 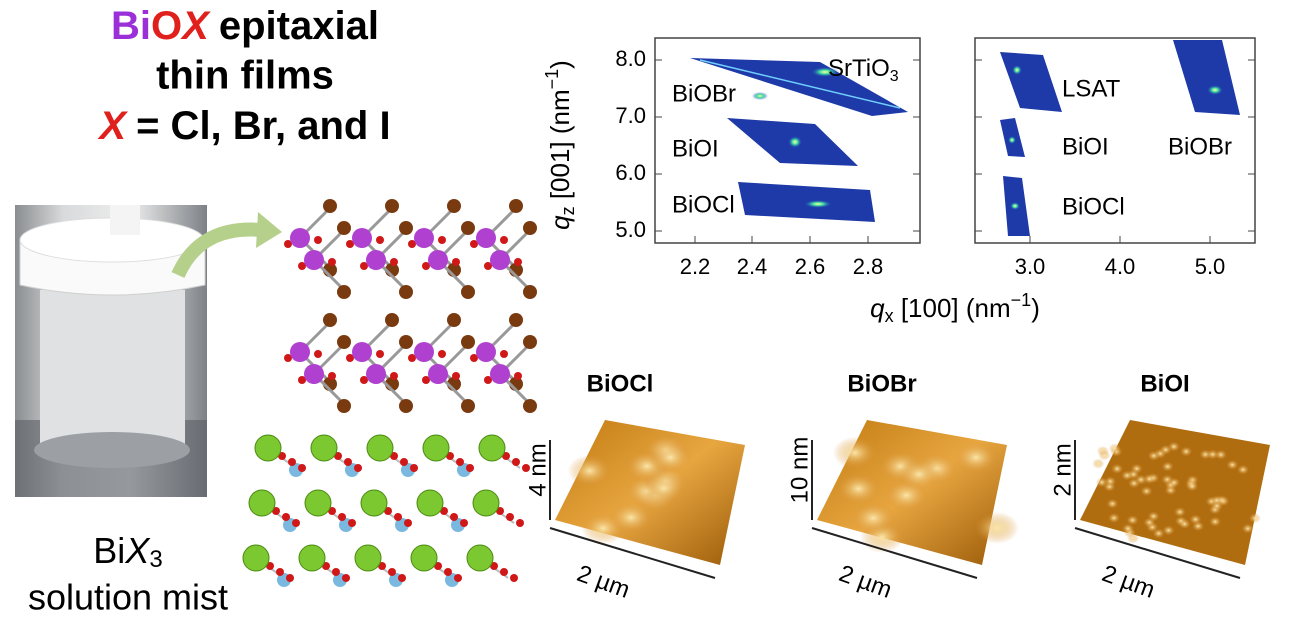 I want to click on y-tick-label: 6.0, so click(x=630, y=172).